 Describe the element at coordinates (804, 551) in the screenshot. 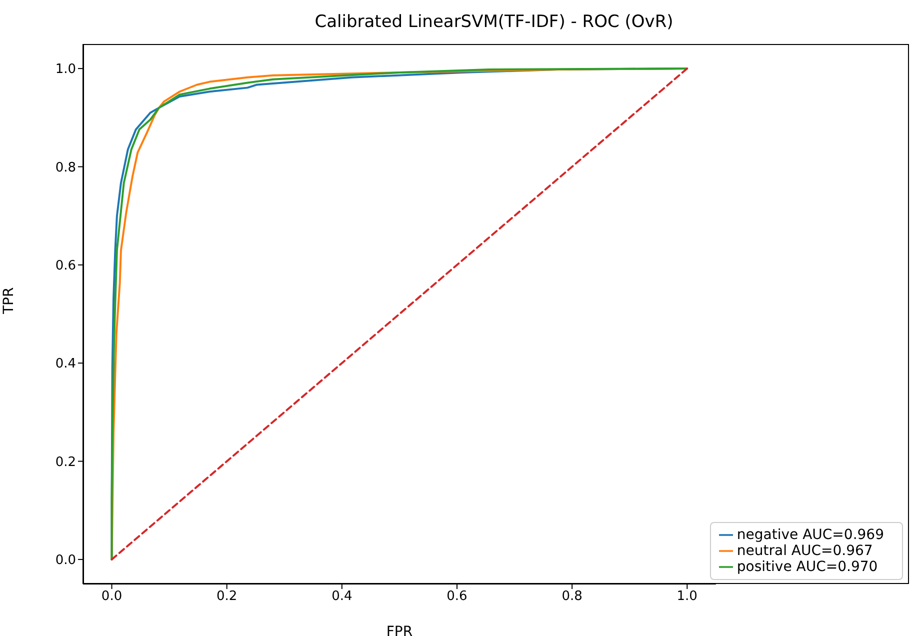

I see `legend-label: neutral AUC=0.967` at that location.